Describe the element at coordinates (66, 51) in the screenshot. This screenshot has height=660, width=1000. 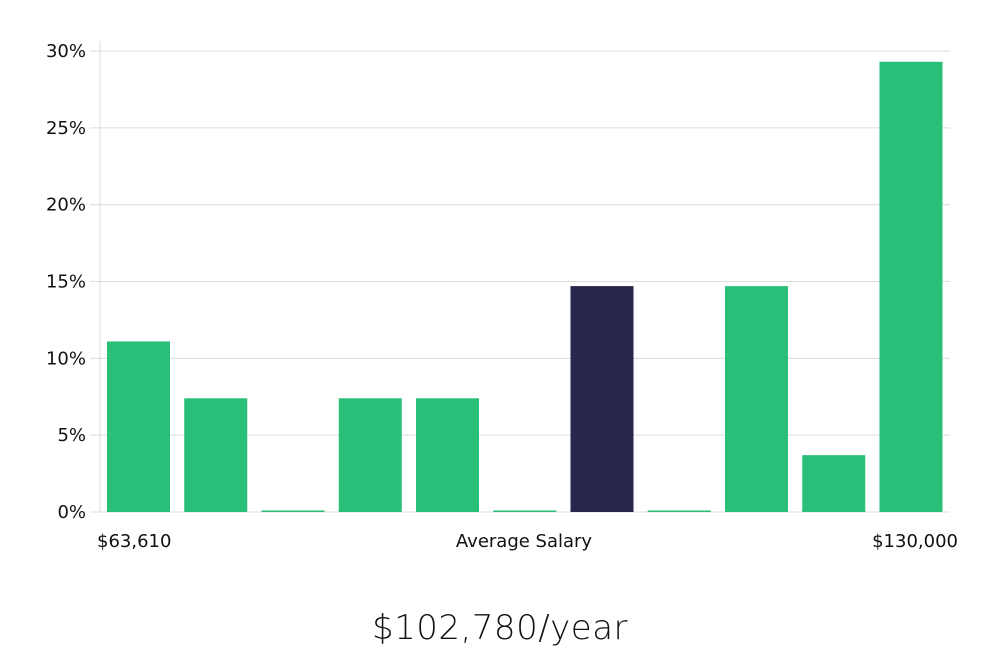
I see `y-tick-label: 30%` at that location.